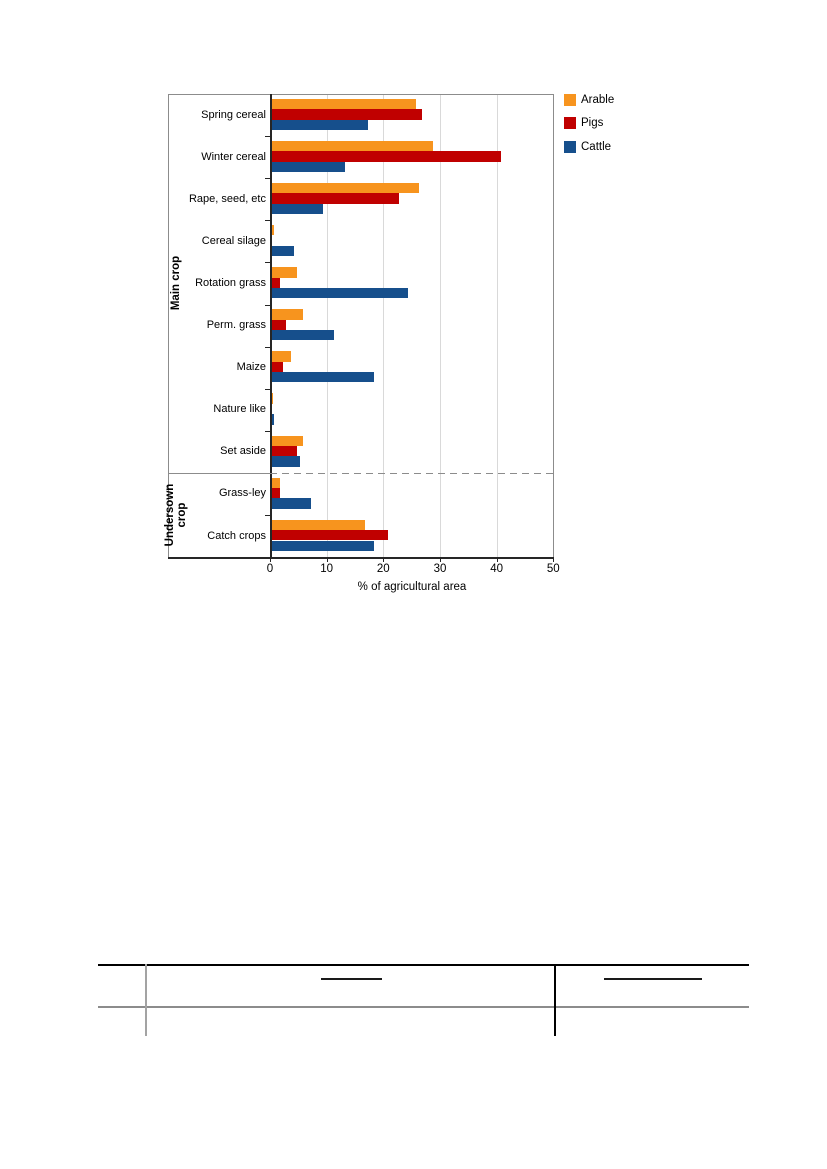 Image resolution: width=827 pixels, height=1169 pixels. I want to click on table-vertical-rule-left, so click(146, 1000).